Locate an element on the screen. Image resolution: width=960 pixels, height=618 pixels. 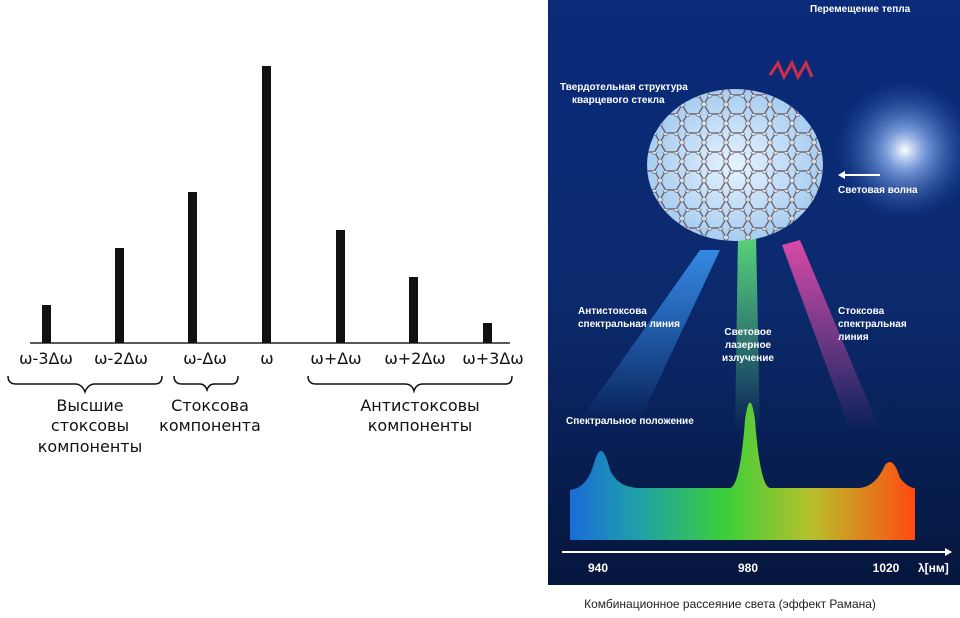
laser-beam is located at coordinates (747, 332).